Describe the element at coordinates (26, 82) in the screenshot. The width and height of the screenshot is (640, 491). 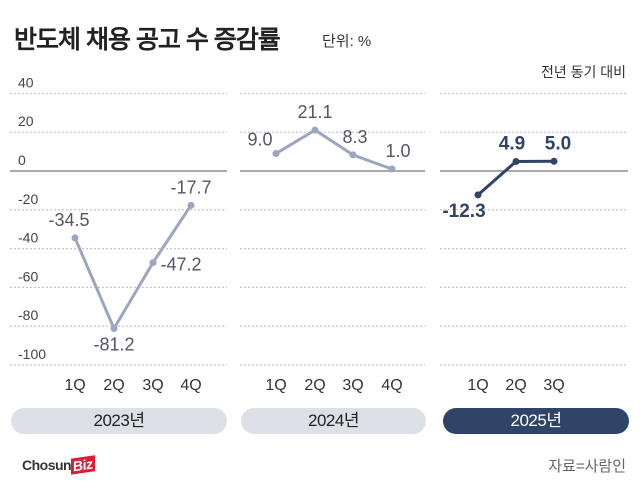
I see `y-tick-label: 40` at that location.